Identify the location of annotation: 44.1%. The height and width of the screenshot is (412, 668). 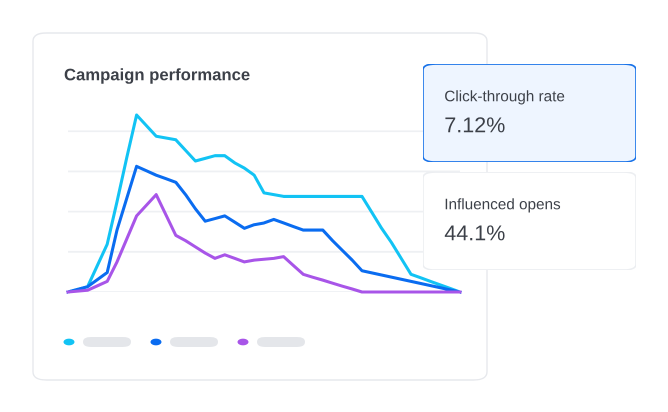
(474, 232).